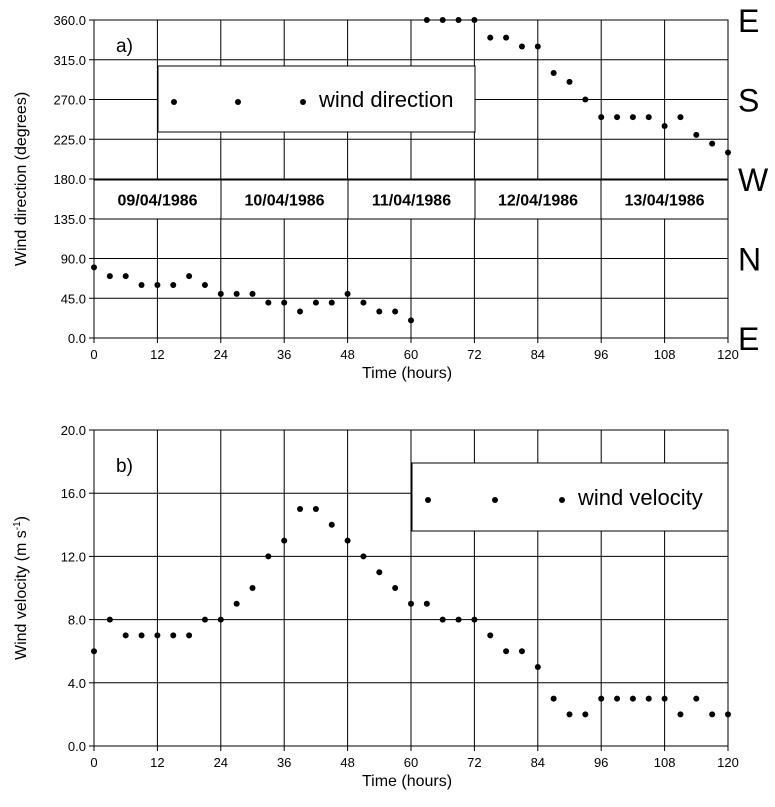 The image size is (775, 807). Describe the element at coordinates (728, 354) in the screenshot. I see `x-tick-label: 120` at that location.